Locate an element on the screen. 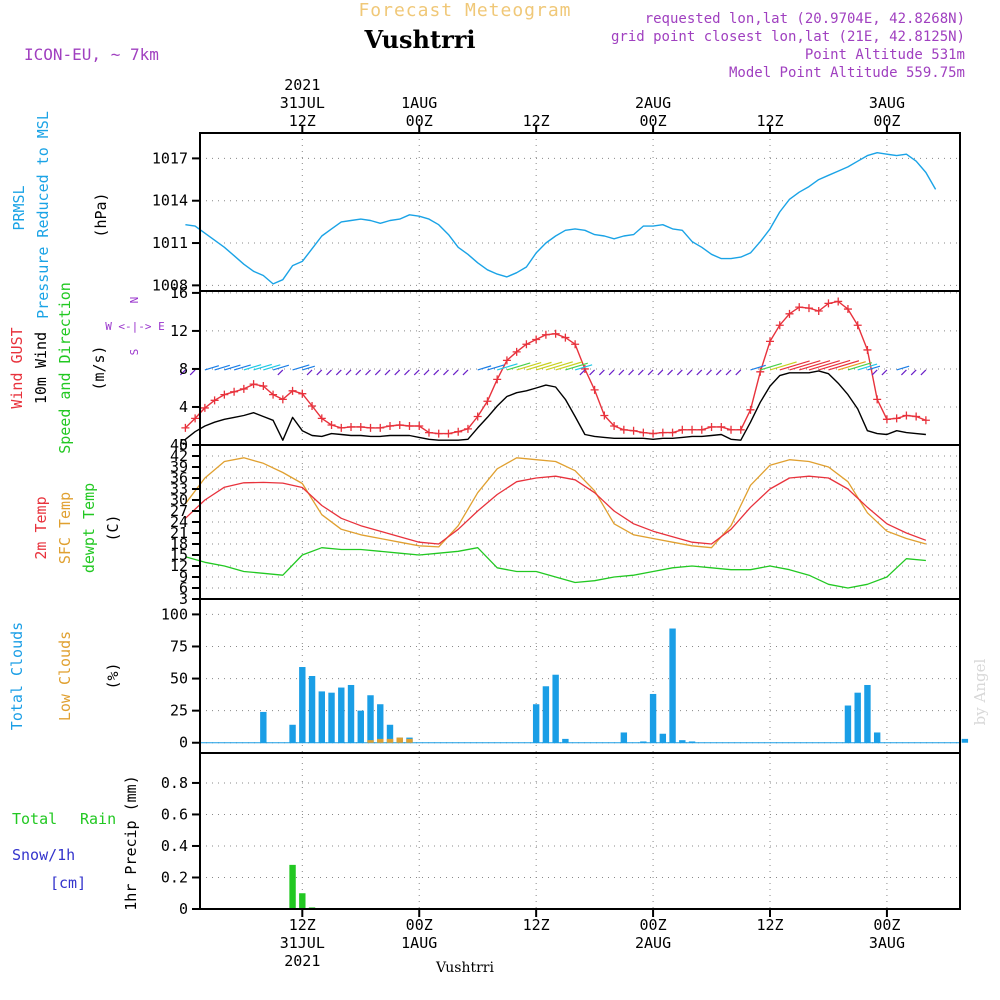  wind-label-unit: (m/s) is located at coordinates (99, 367).